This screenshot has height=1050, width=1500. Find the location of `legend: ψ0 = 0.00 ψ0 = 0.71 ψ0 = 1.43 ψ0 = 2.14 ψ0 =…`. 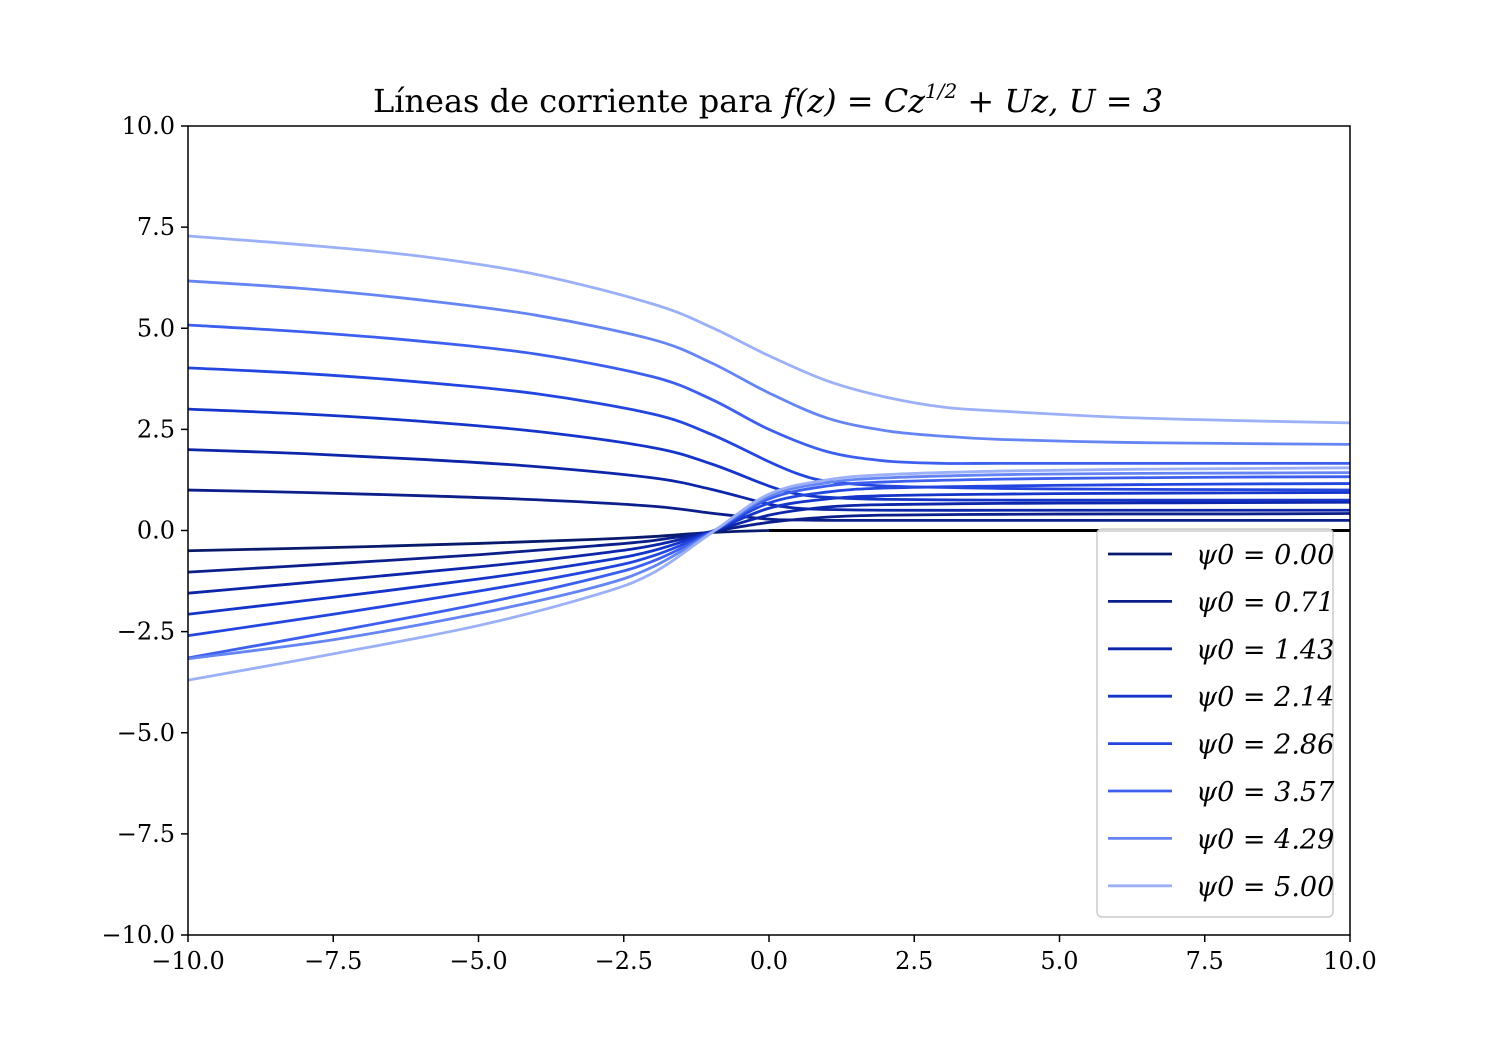

legend: ψ0 = 0.00 ψ0 = 0.71 ψ0 = 1.43 ψ0 = 2.14 ψ0 =… is located at coordinates (1215, 723).